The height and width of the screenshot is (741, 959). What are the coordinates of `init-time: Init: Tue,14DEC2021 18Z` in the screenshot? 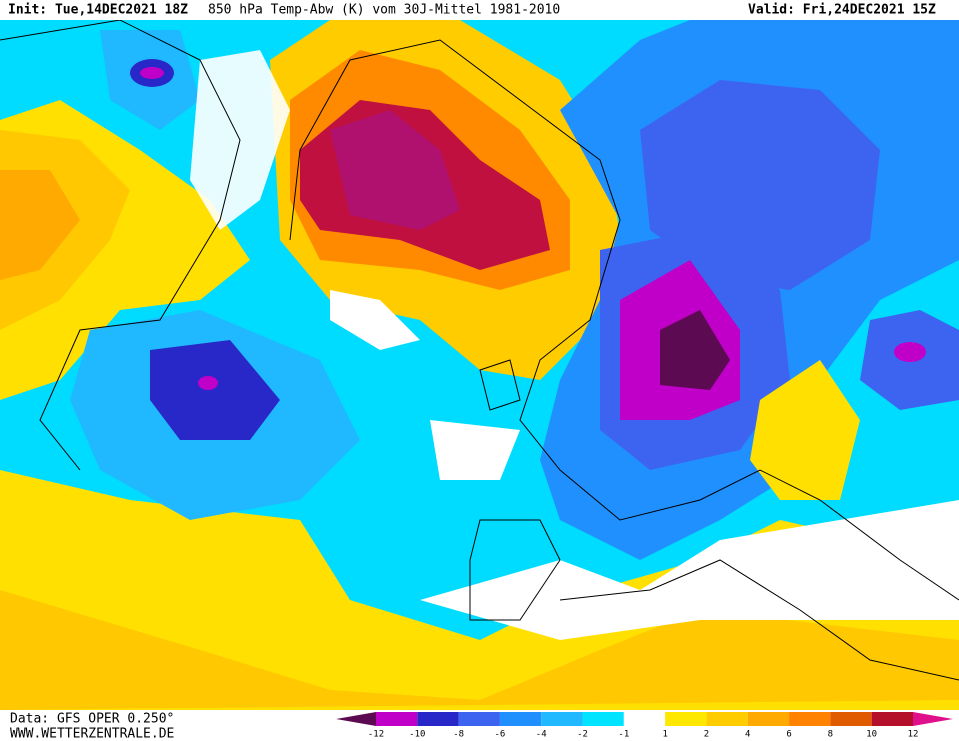 It's located at (98, 10).